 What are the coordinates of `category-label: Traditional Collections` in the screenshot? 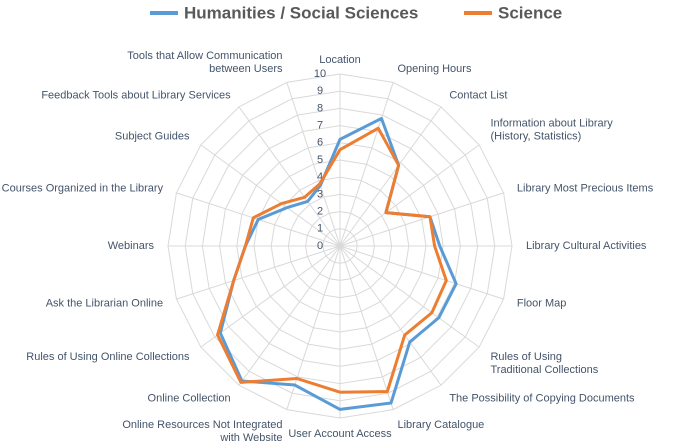 It's located at (544, 370).